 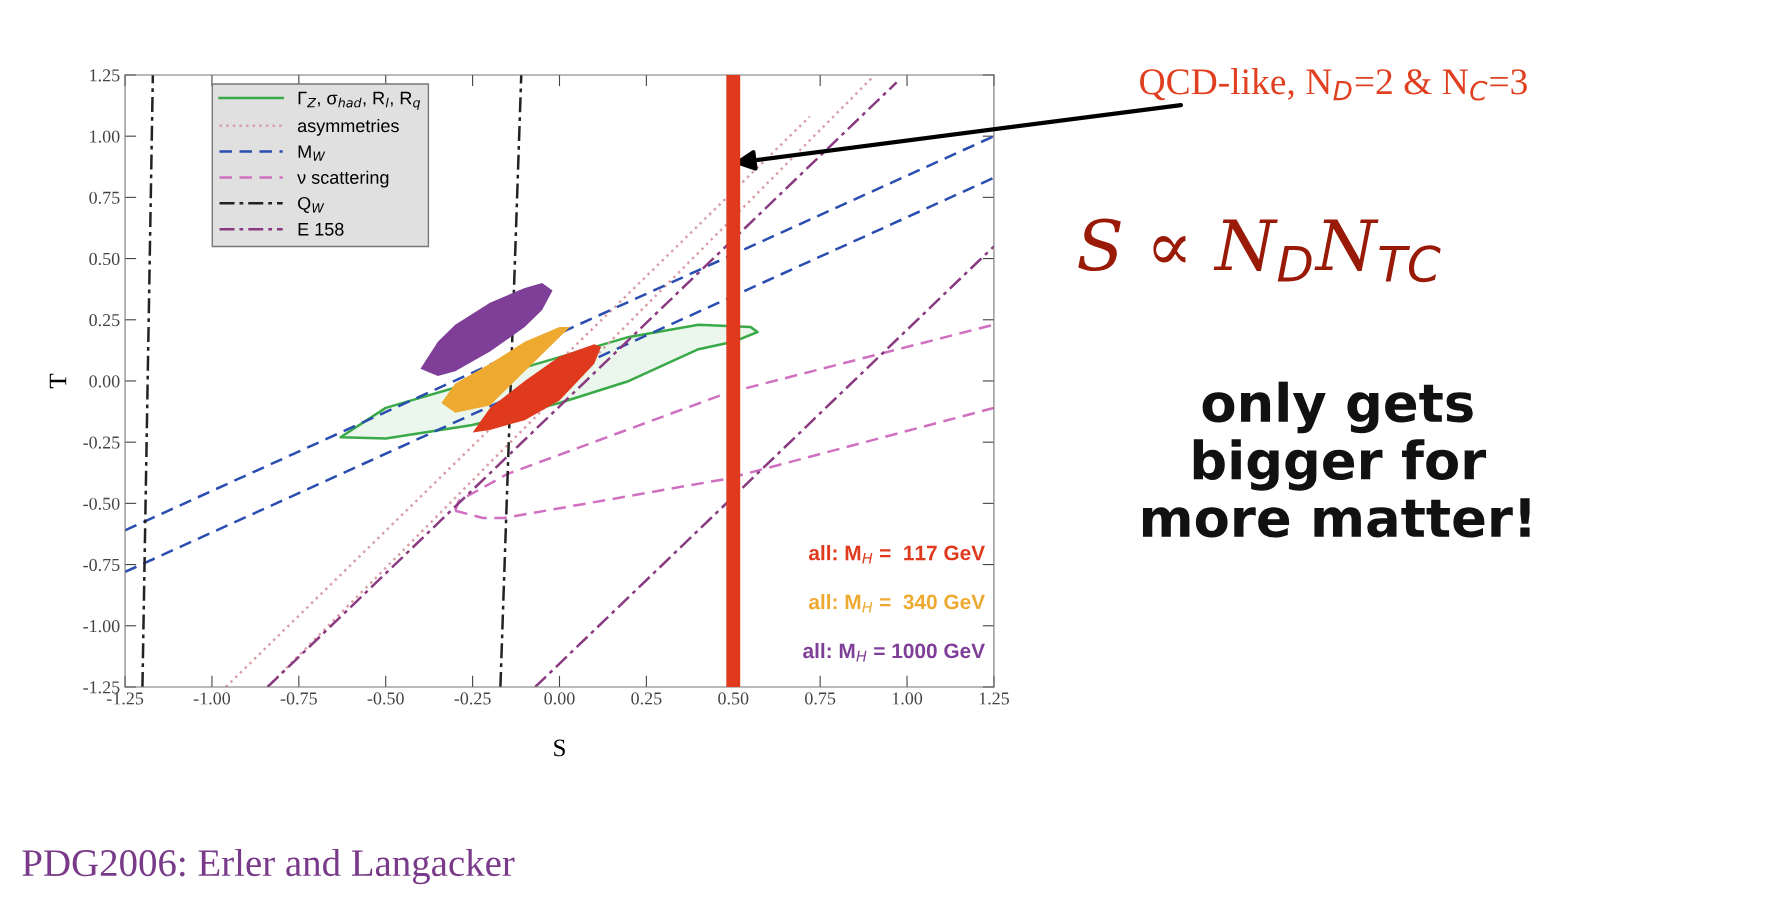 I want to click on x-tick-label: -0.25, so click(x=472, y=698).